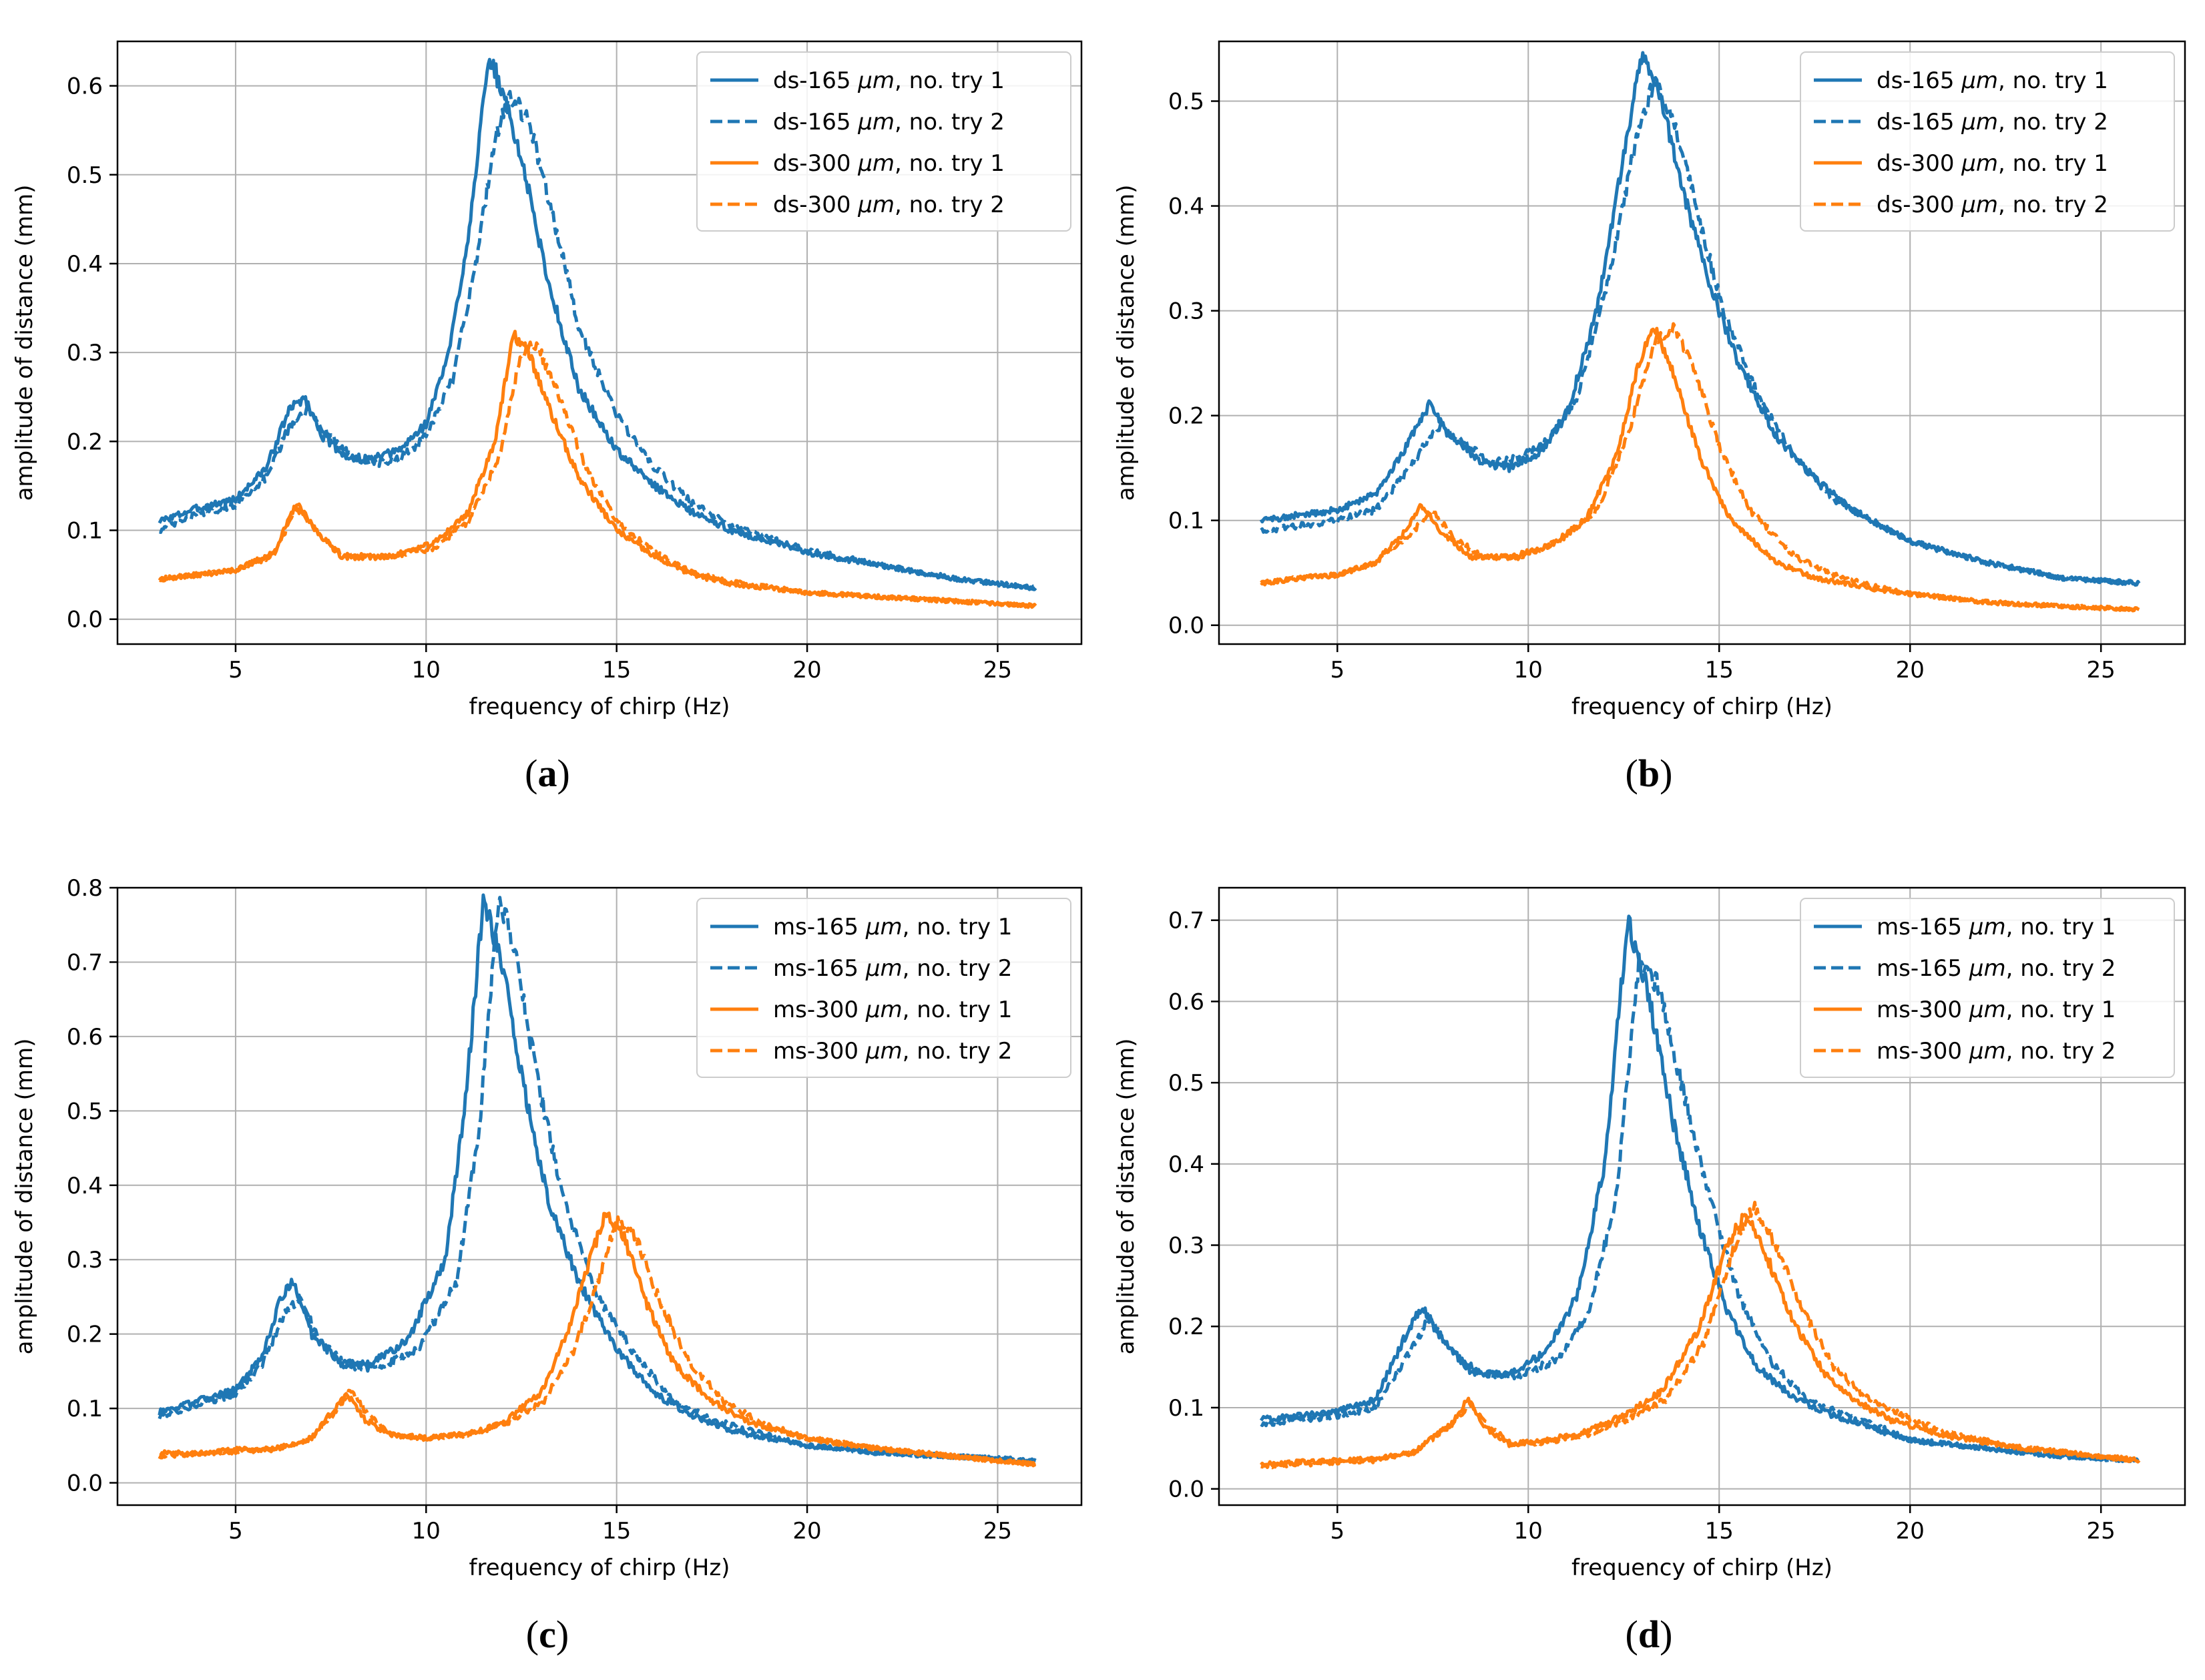 The height and width of the screenshot is (1680, 2205). I want to click on caption-d-letter: d, so click(1649, 1635).